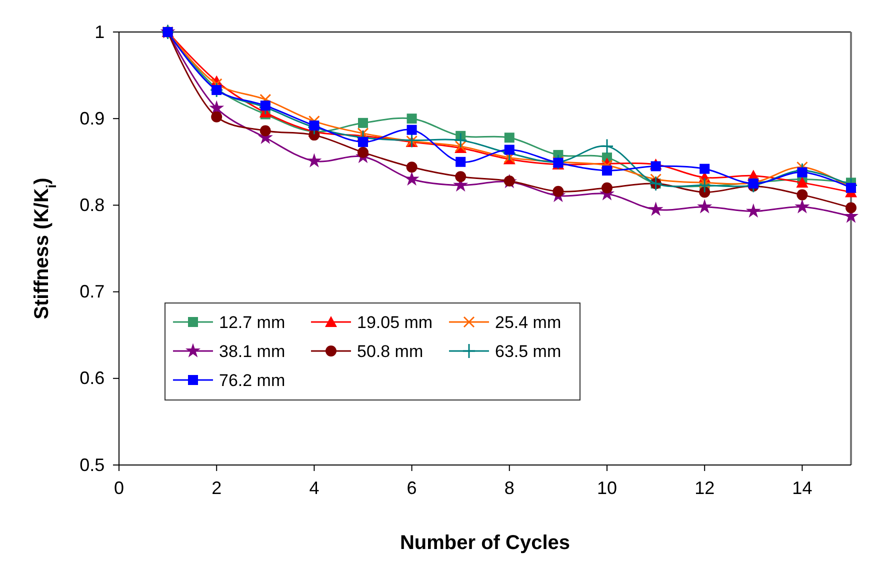 This screenshot has height=565, width=883. What do you see at coordinates (92, 464) in the screenshot?
I see `y-tick-label: 0.5` at bounding box center [92, 464].